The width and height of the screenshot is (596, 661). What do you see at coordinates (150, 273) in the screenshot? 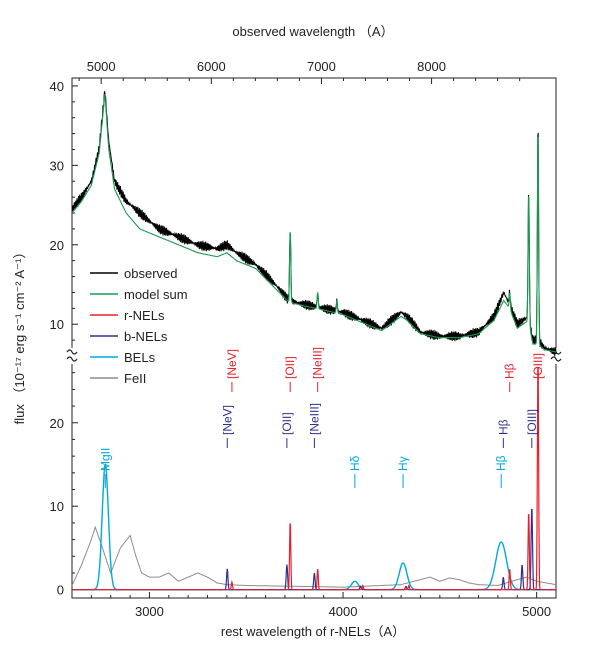
I see `legend-label: observed` at bounding box center [150, 273].